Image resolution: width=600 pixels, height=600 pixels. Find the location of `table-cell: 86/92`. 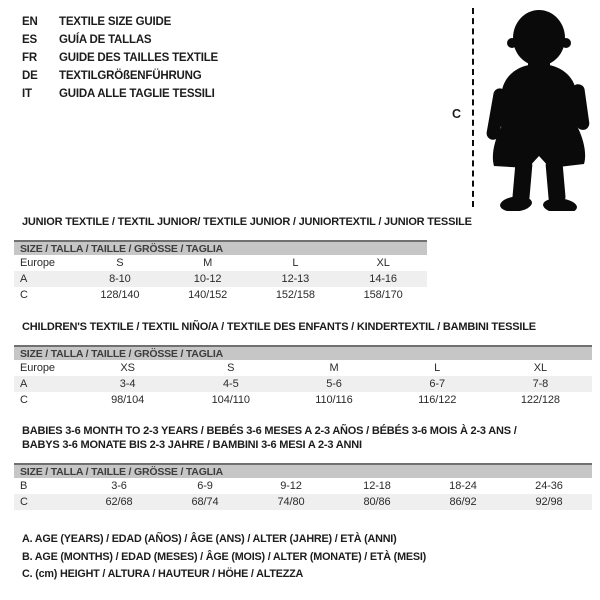

table-cell: 86/92 is located at coordinates (463, 502).